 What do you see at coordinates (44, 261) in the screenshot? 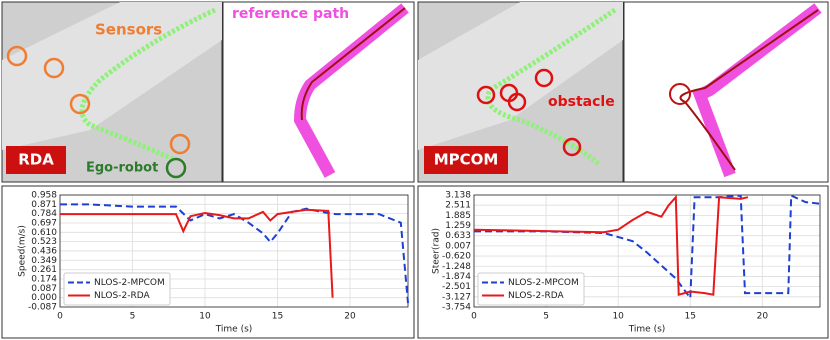
I see `y-tick-label: 0.349` at bounding box center [44, 261].